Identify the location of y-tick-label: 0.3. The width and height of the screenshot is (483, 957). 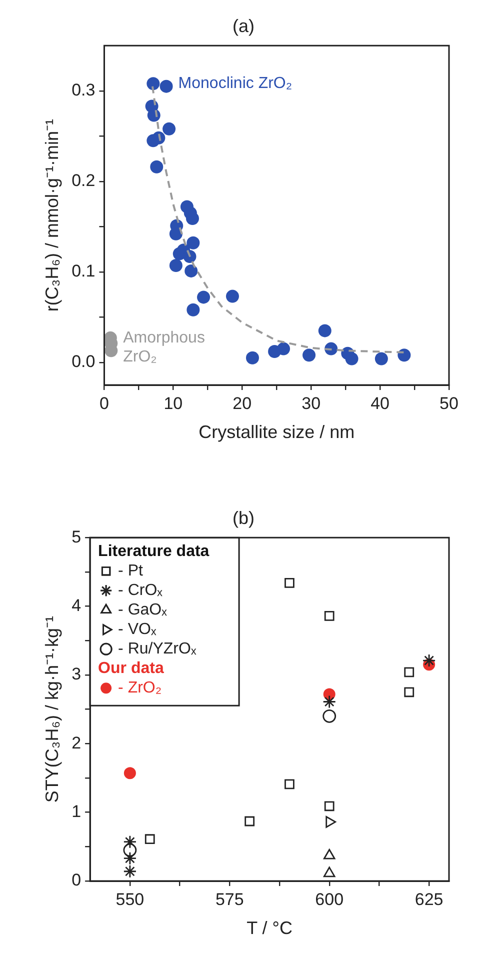
(84, 90).